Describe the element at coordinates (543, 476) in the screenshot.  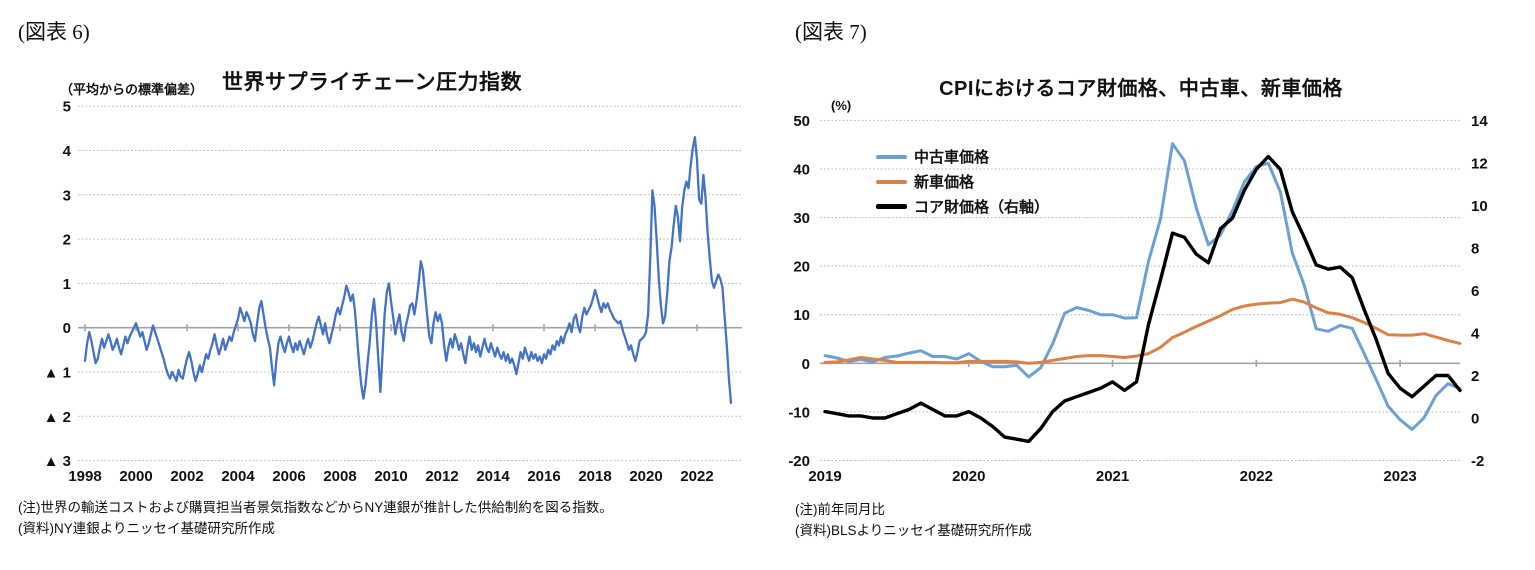
I see `x-tick-label: 2016` at that location.